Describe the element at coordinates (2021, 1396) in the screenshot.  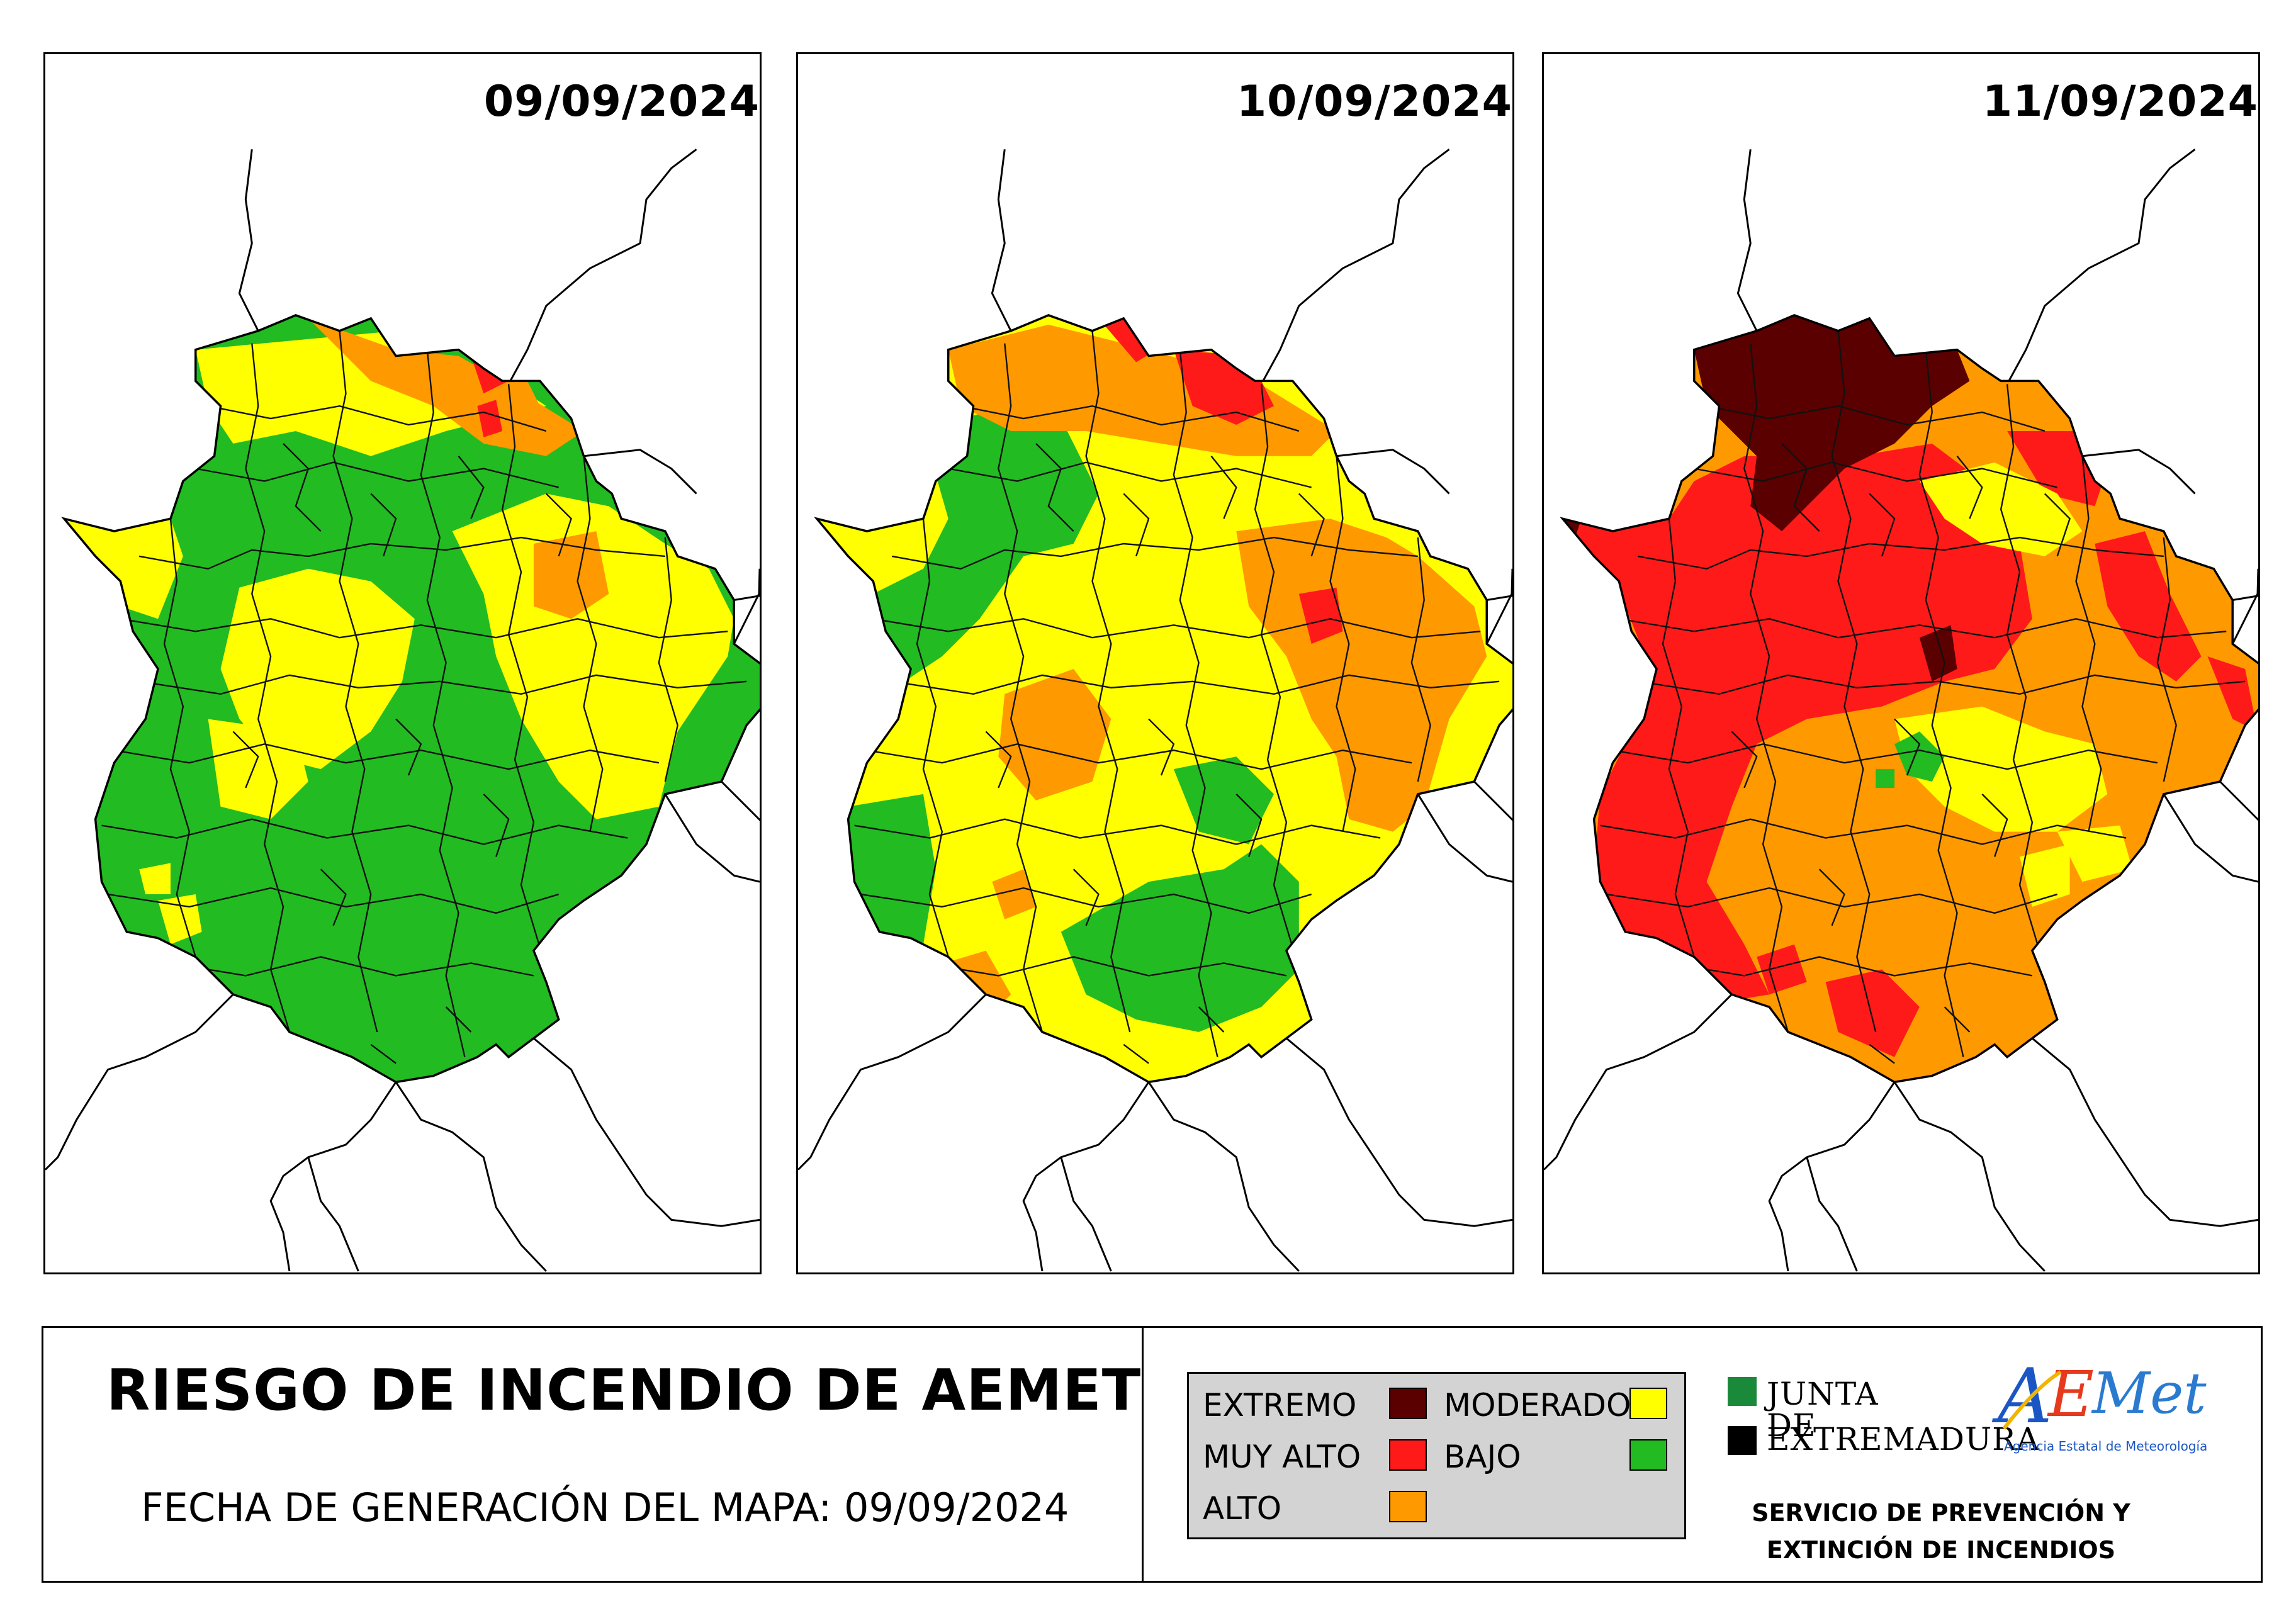
I see `svg-text: A` at that location.